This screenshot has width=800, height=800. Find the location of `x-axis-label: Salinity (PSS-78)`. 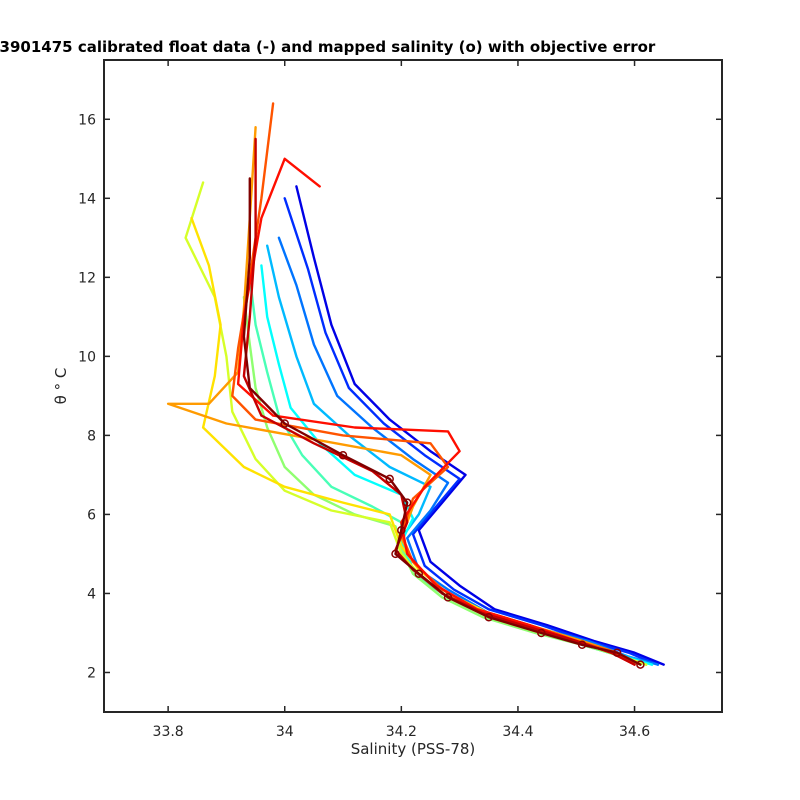

x-axis-label: Salinity (PSS-78) is located at coordinates (413, 749).